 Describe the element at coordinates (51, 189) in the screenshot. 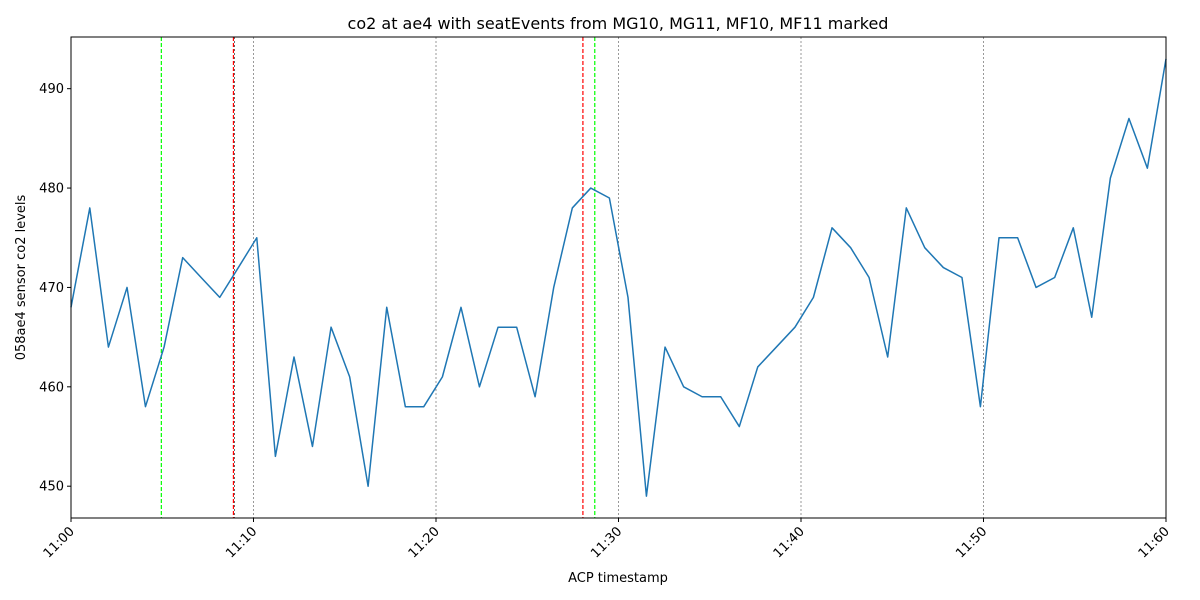

I see `y-tick-label-3: 480` at that location.